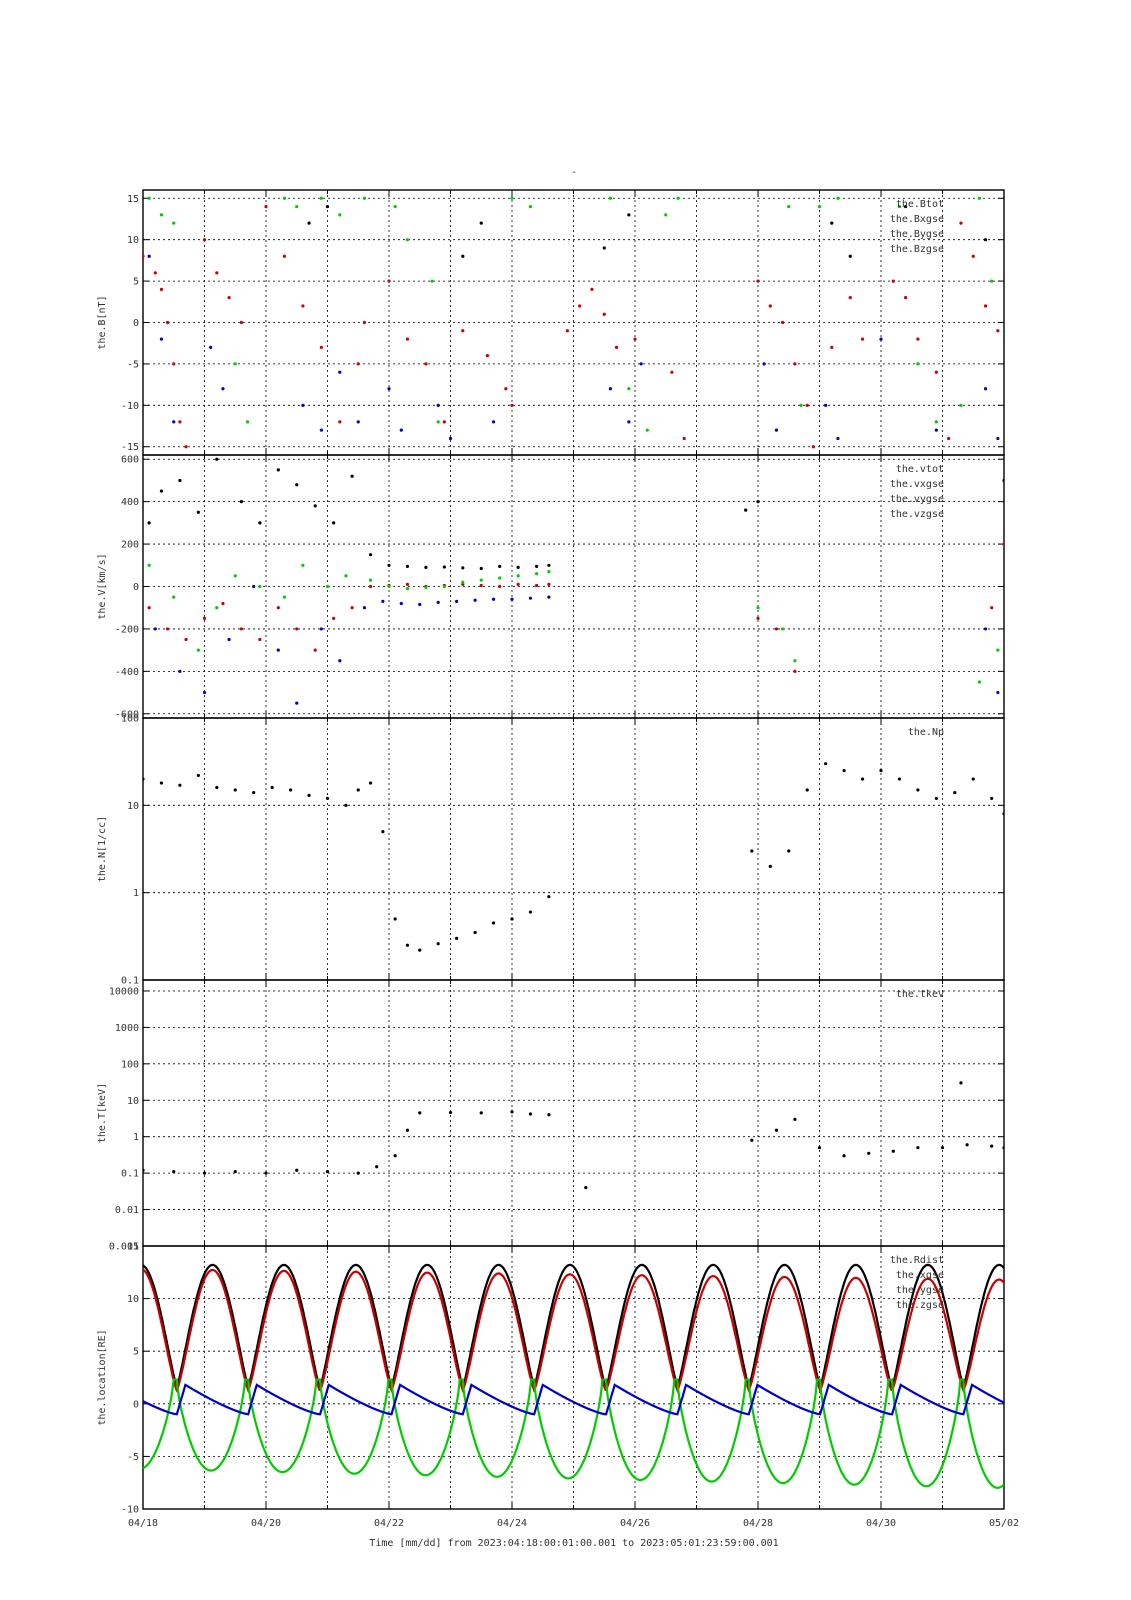 The height and width of the screenshot is (1600, 1131). Describe the element at coordinates (133, 1299) in the screenshot. I see `y-tick-label: 10` at that location.